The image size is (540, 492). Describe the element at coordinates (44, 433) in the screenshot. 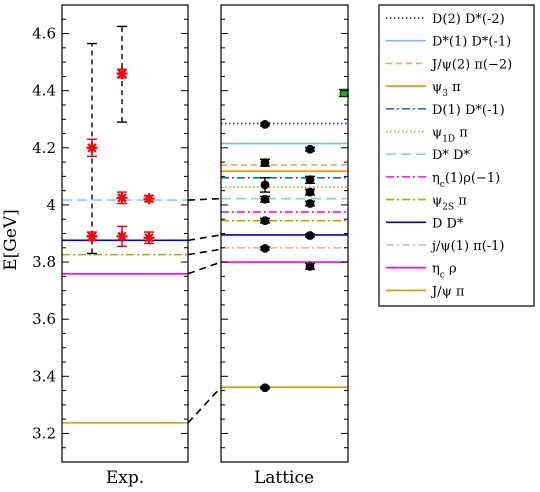

I see `y-tick-label: 3.2` at that location.